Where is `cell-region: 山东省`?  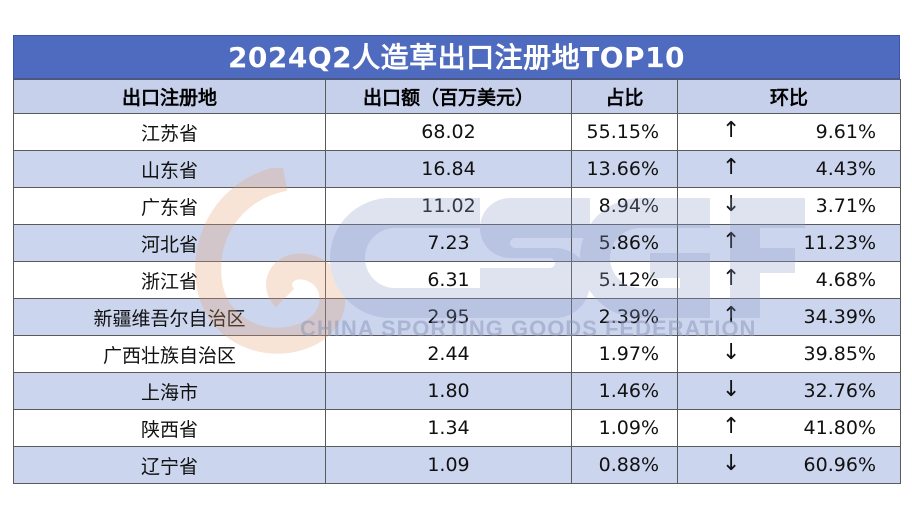
cell-region: 山东省 is located at coordinates (169, 169).